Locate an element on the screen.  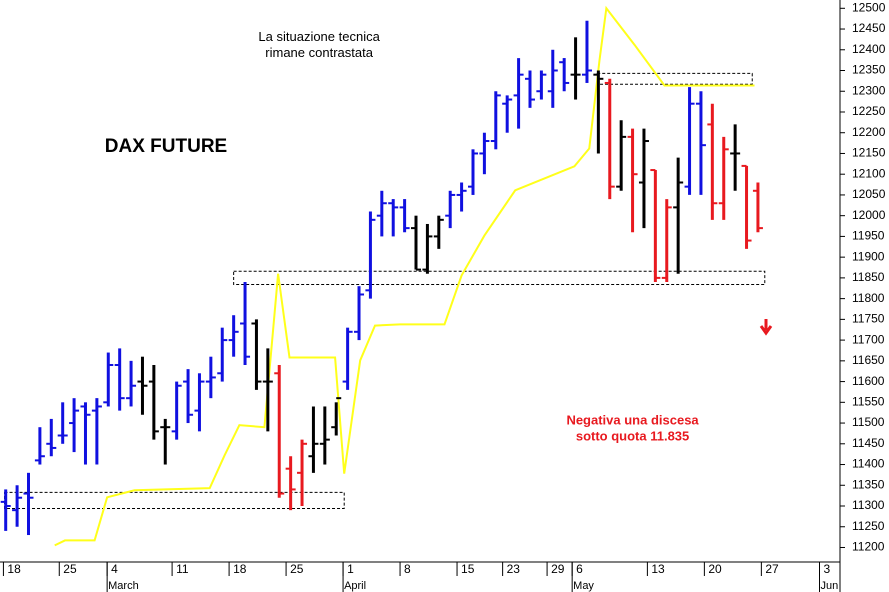
x-tick-label: 15 is located at coordinates (468, 569).